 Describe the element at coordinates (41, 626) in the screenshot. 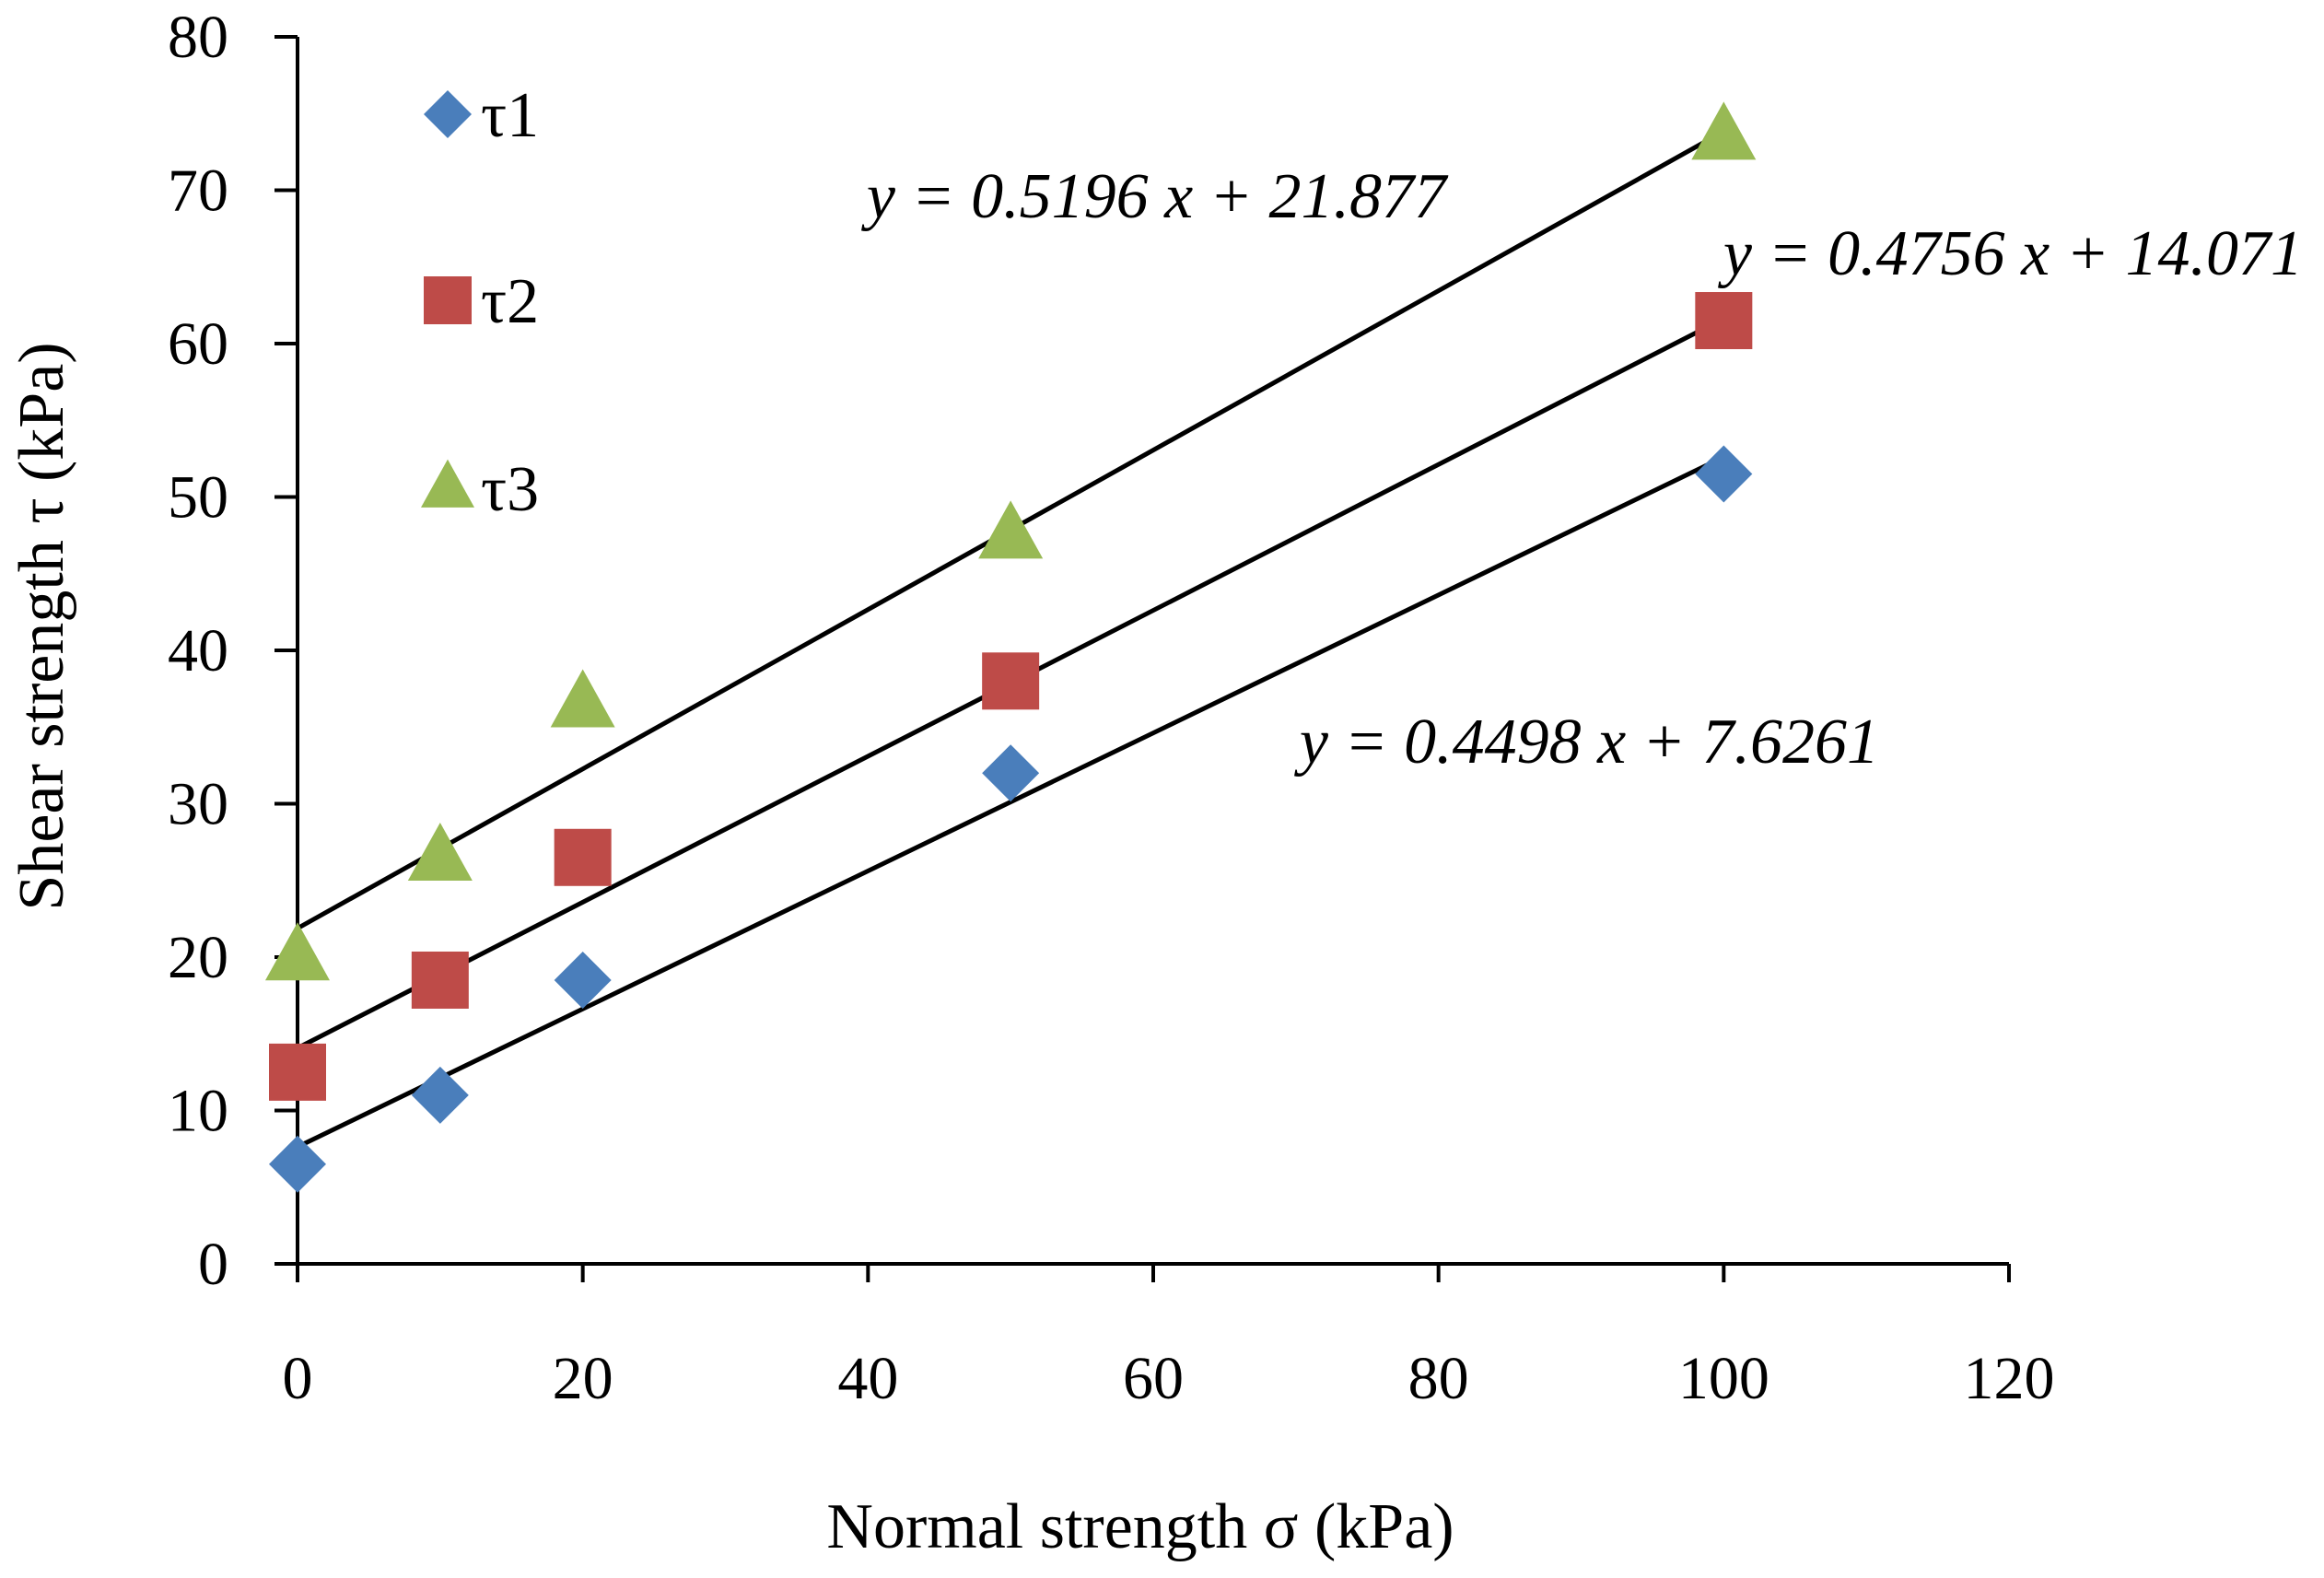

I see `y-axis-title: Shear strength τ (kPa)` at that location.